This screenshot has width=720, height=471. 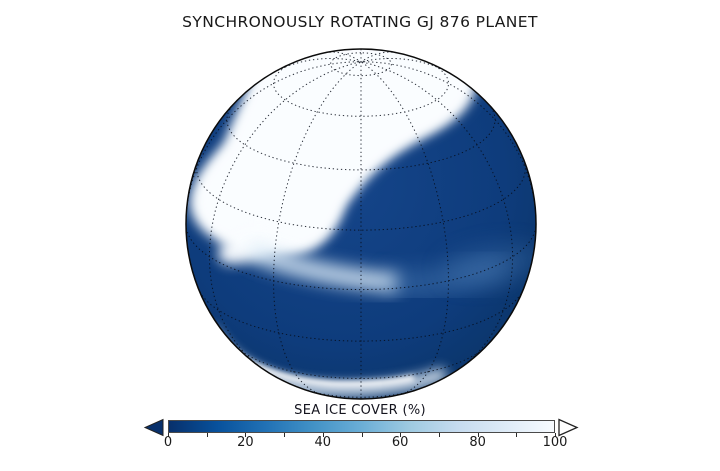 I want to click on colorbar-label: SEA ICE COVER (%), so click(x=360, y=410).